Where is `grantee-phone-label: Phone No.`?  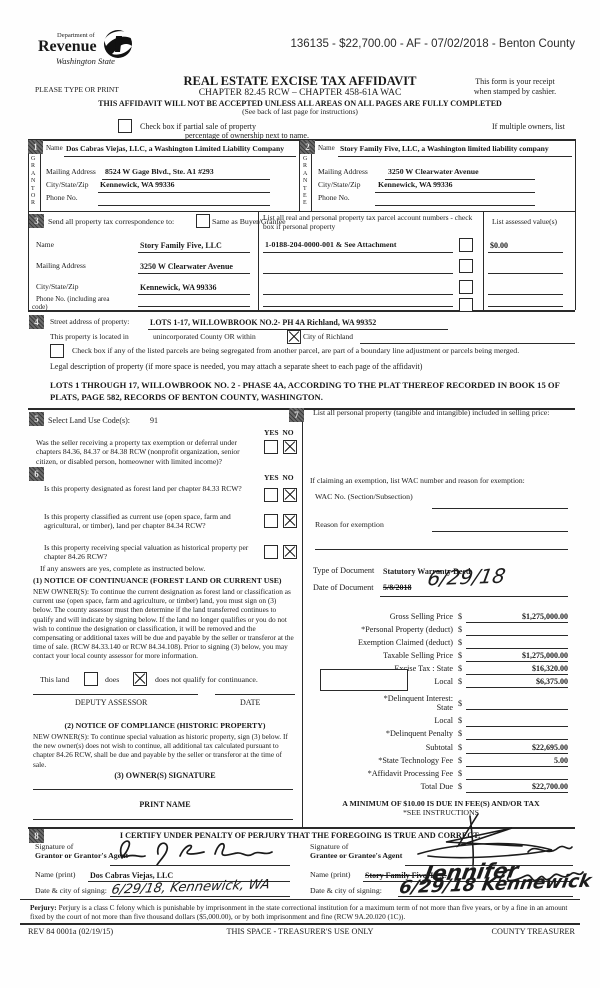 grantee-phone-label: Phone No. is located at coordinates (334, 197).